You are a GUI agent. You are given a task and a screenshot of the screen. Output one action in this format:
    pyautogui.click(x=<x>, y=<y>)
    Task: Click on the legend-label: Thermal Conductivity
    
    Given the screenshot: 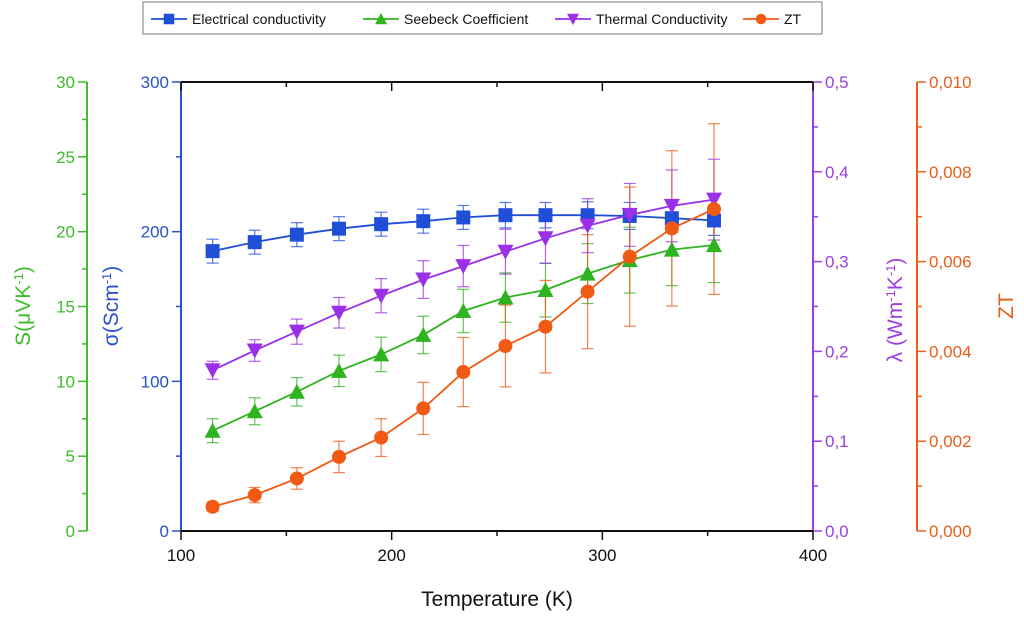 What is the action you would take?
    pyautogui.click(x=662, y=19)
    